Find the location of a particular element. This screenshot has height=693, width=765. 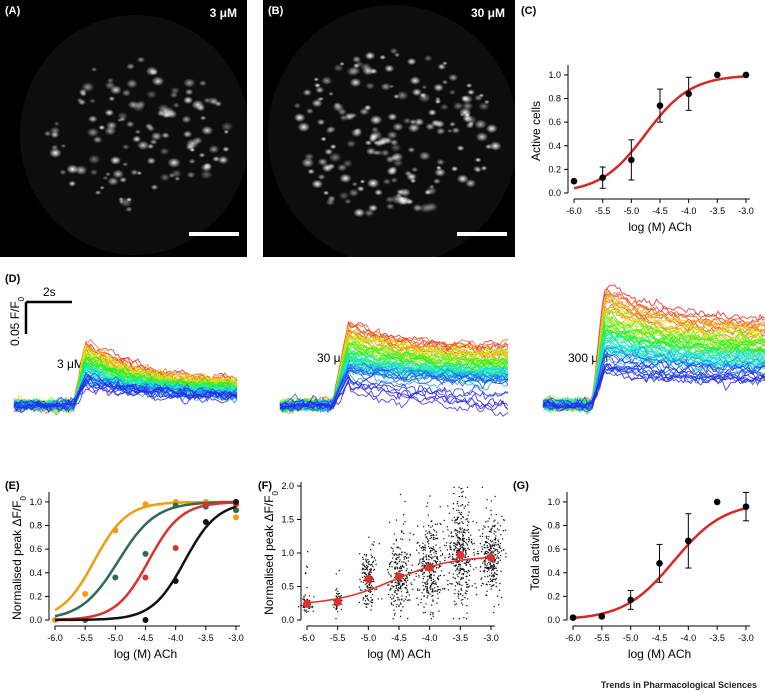

x-tick-label: -6.0 is located at coordinates (573, 638).